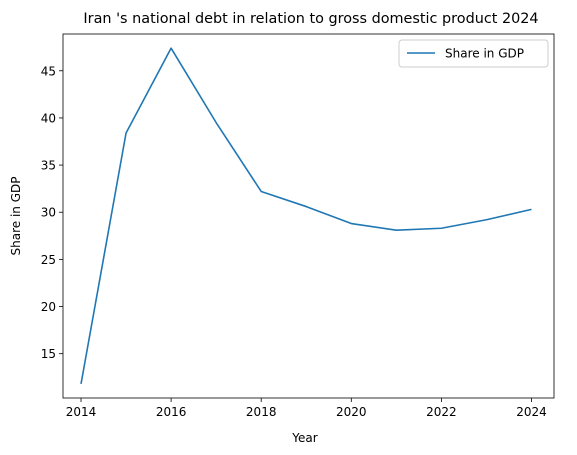 Image resolution: width=577 pixels, height=455 pixels. Describe the element at coordinates (48, 118) in the screenshot. I see `y-tick-label: 40` at that location.